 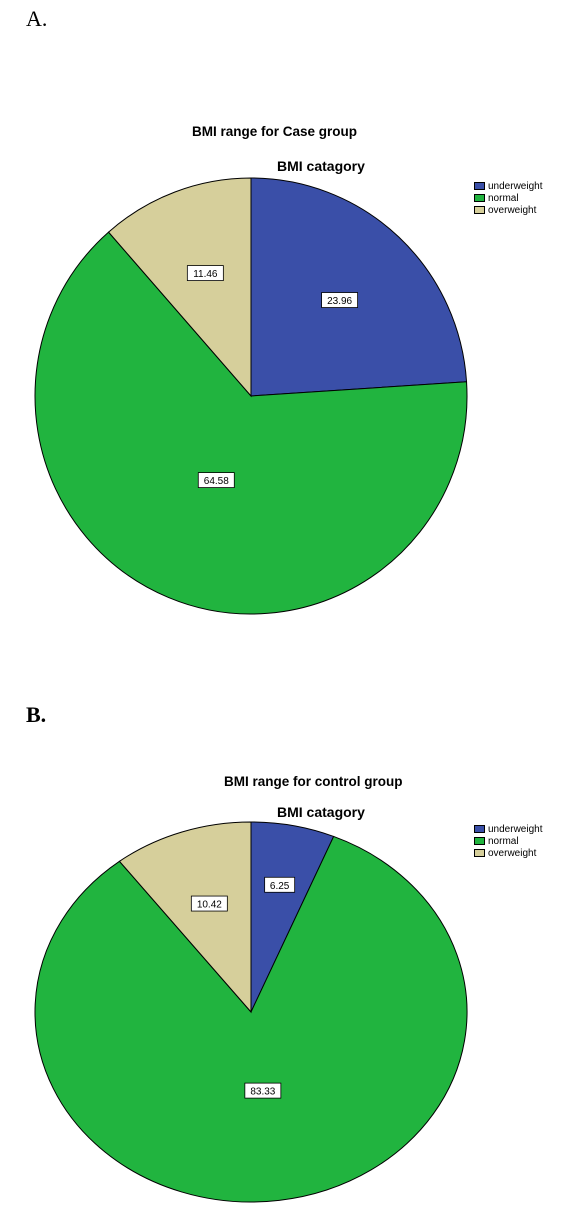 I want to click on legend-control: underweight normal overweight, so click(x=508, y=841).